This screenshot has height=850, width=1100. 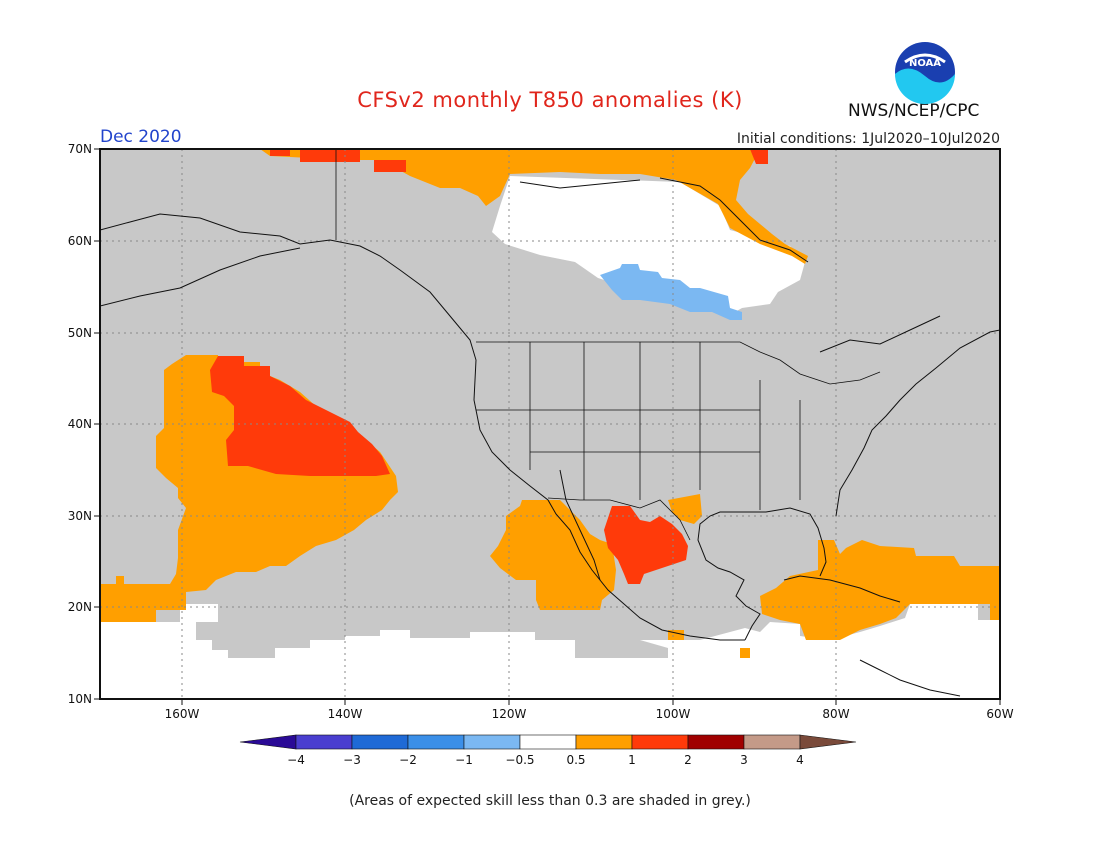 I want to click on warm-anomaly-north, so click(x=534, y=206).